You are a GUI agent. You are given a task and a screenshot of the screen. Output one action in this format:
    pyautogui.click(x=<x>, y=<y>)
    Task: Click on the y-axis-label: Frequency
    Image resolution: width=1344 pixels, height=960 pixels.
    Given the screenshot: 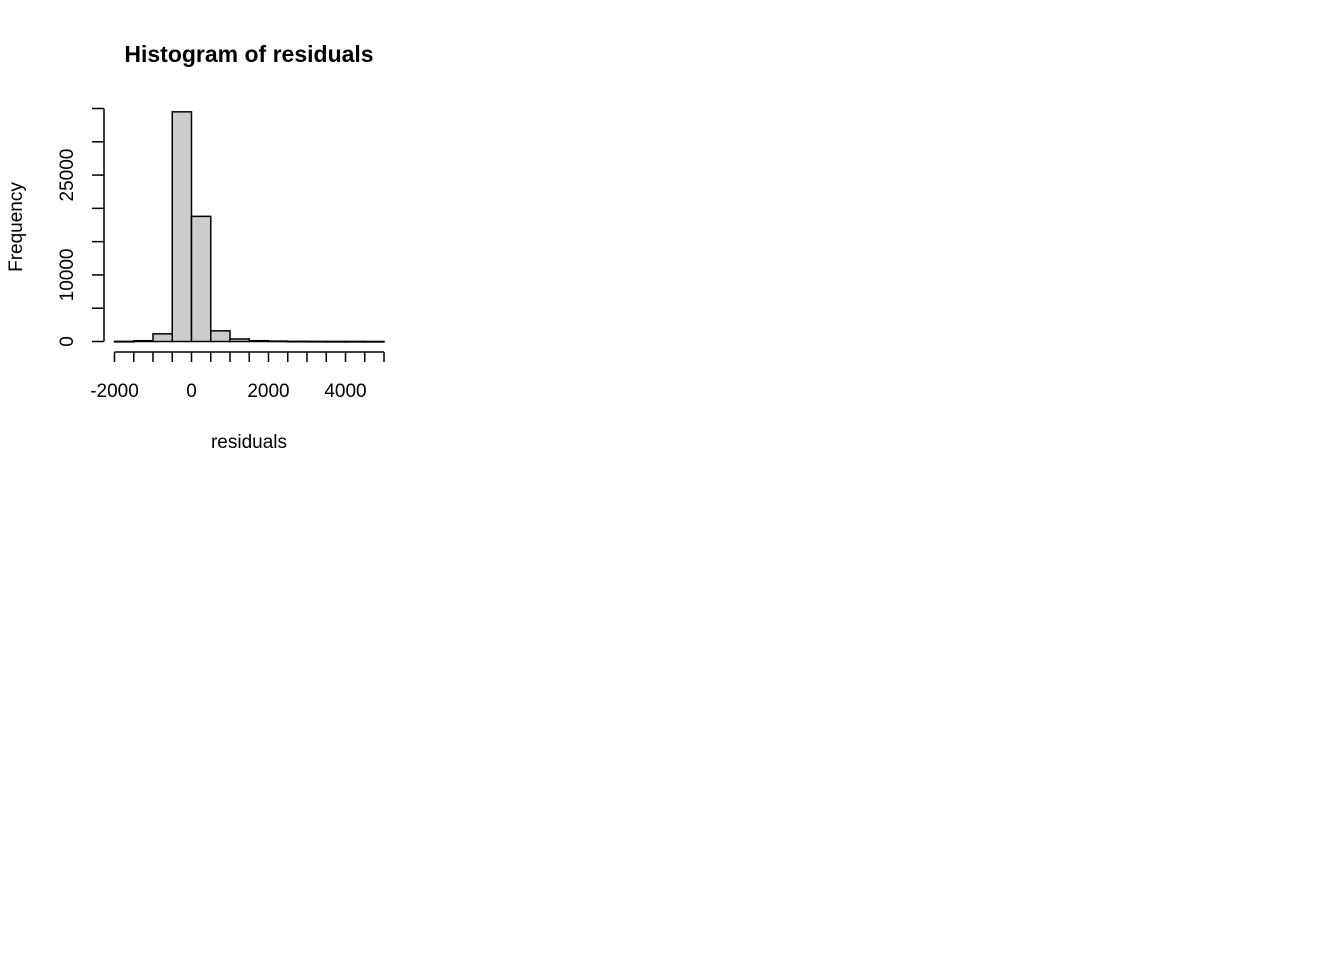 What is the action you would take?
    pyautogui.click(x=16, y=227)
    